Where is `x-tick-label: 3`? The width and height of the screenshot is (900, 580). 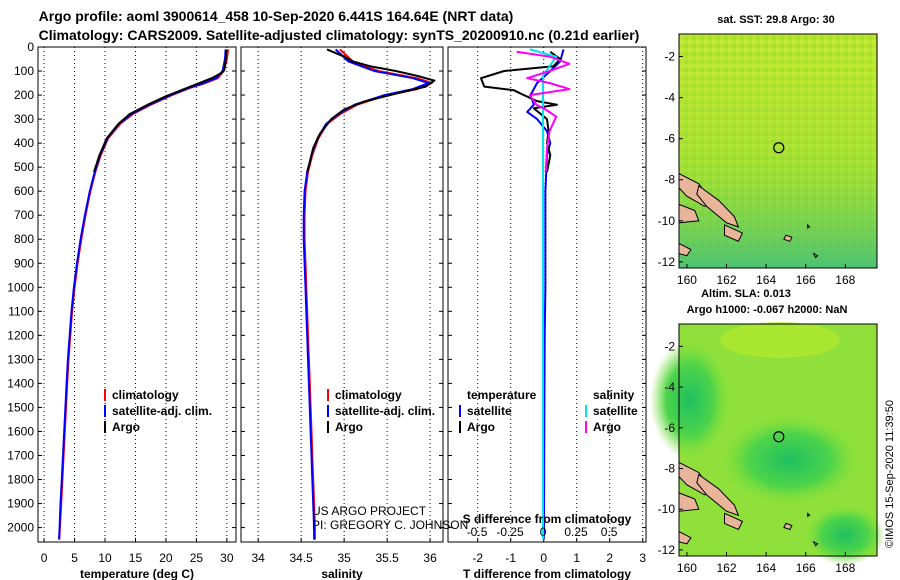 x-tick-label: 3 is located at coordinates (642, 558).